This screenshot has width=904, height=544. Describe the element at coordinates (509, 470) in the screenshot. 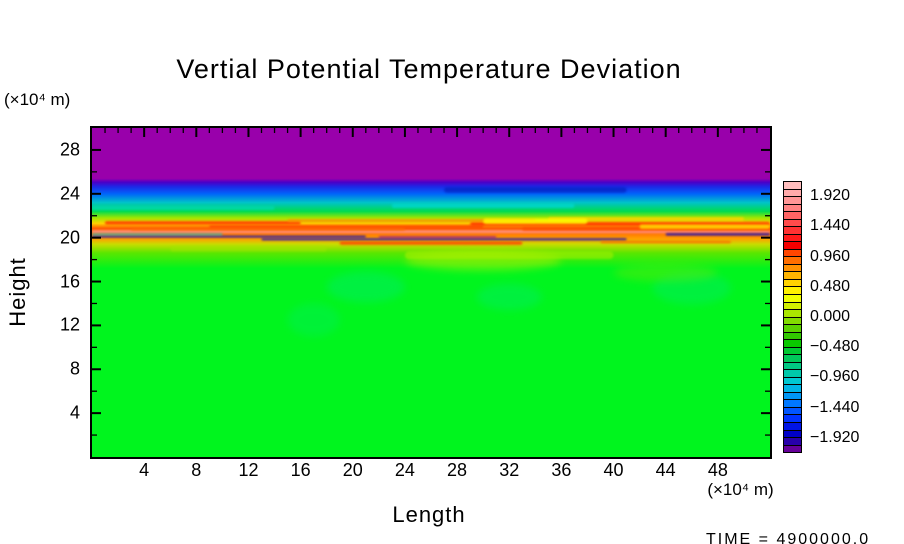

I see `x-tick-label: 32` at that location.